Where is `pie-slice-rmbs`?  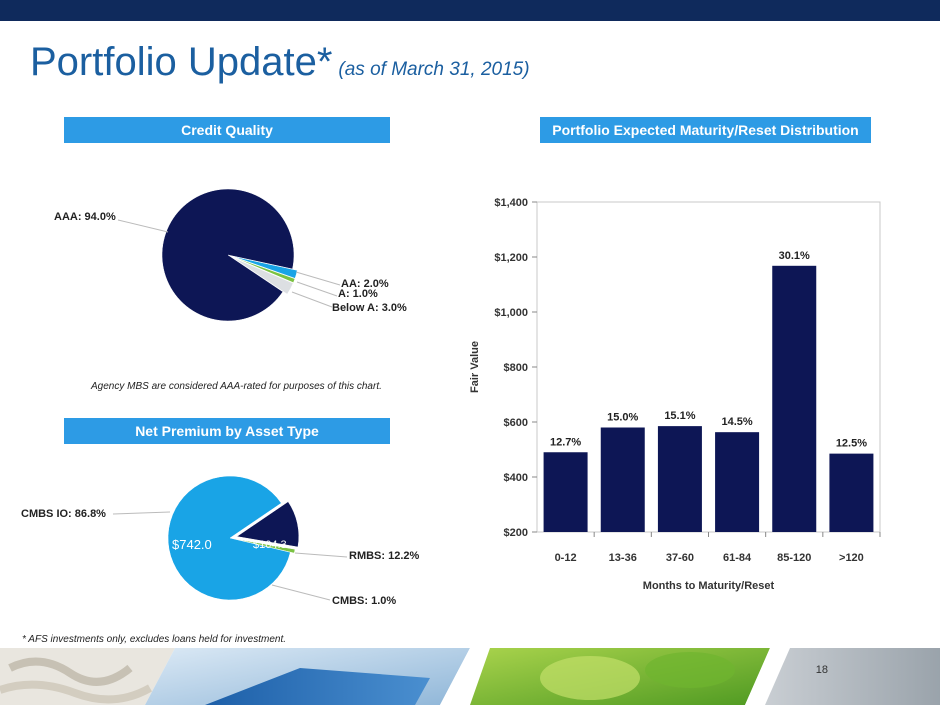
pie-slice-rmbs is located at coordinates (268, 524).